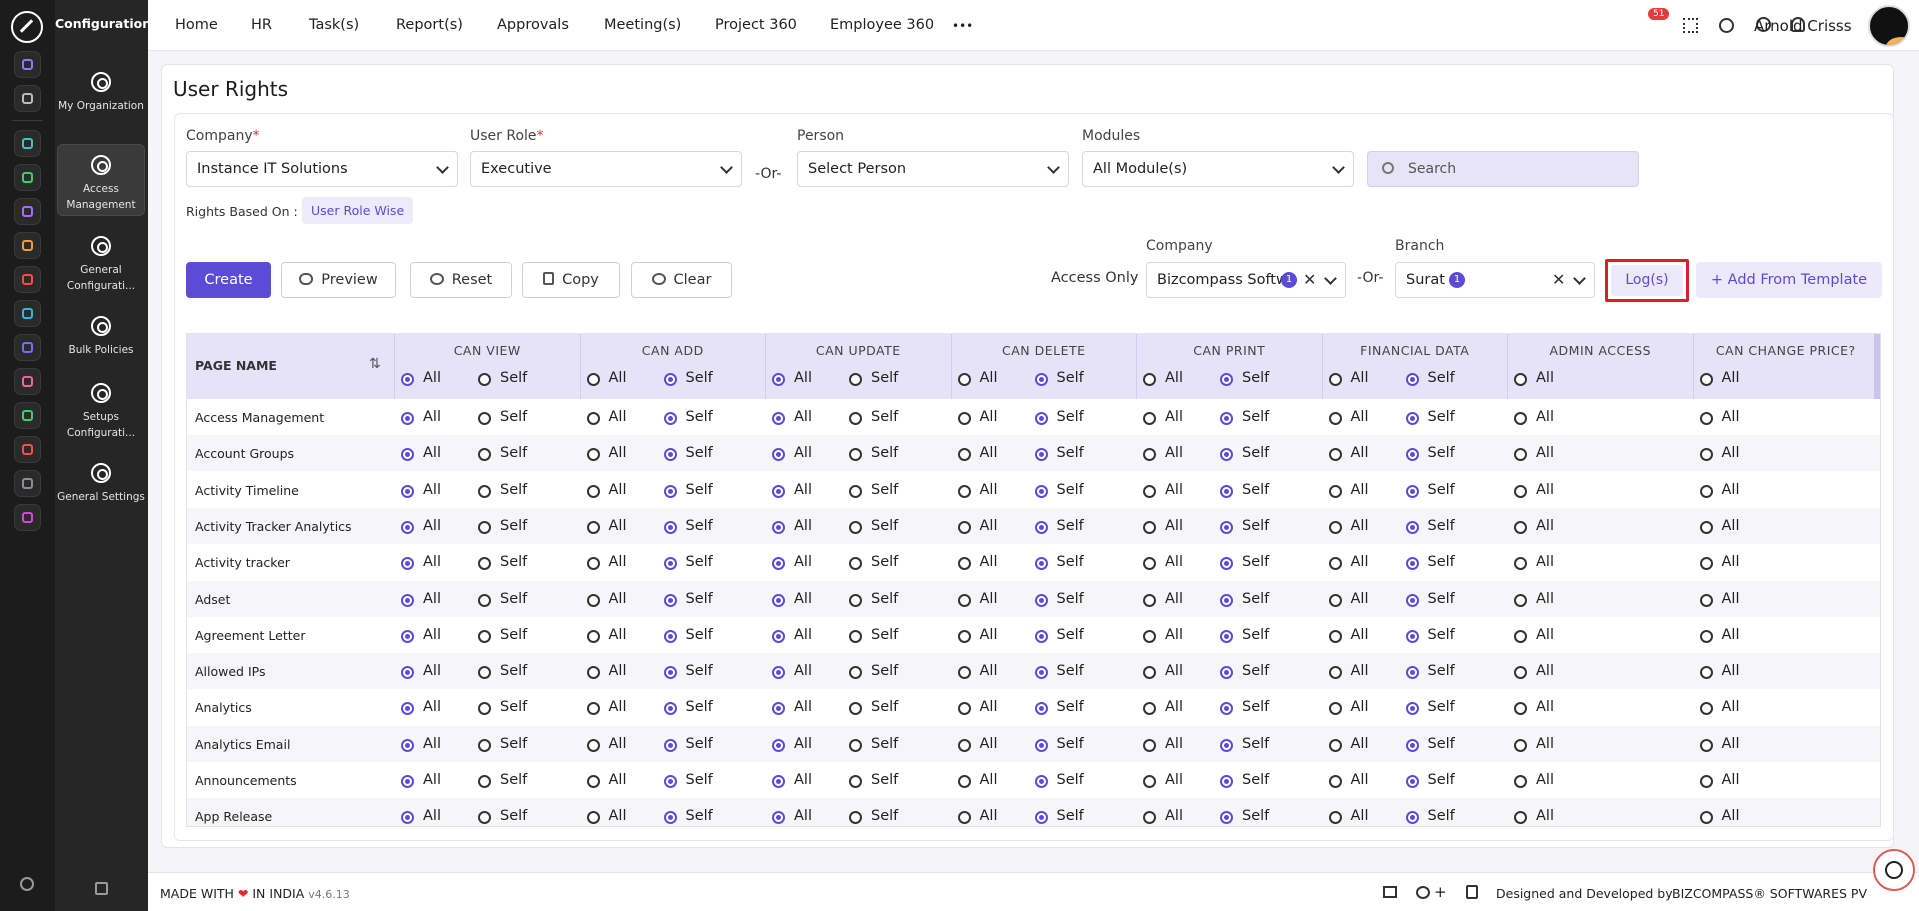 This screenshot has width=1919, height=911. What do you see at coordinates (1218, 169) in the screenshot?
I see `modules-select: All Module(s)` at bounding box center [1218, 169].